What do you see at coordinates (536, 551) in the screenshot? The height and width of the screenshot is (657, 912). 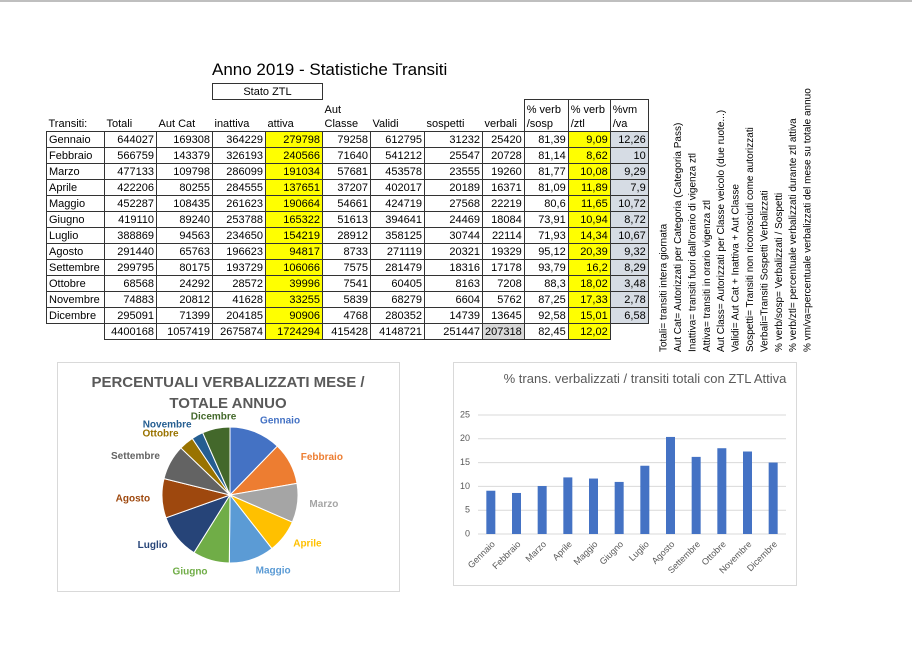 I see `x-tick-label: Marzo` at bounding box center [536, 551].